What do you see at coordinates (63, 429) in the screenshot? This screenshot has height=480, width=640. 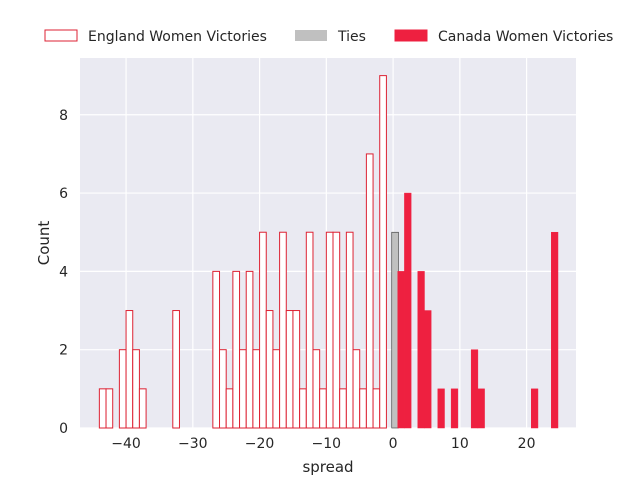 I see `y-tick-label: 0` at bounding box center [63, 429].